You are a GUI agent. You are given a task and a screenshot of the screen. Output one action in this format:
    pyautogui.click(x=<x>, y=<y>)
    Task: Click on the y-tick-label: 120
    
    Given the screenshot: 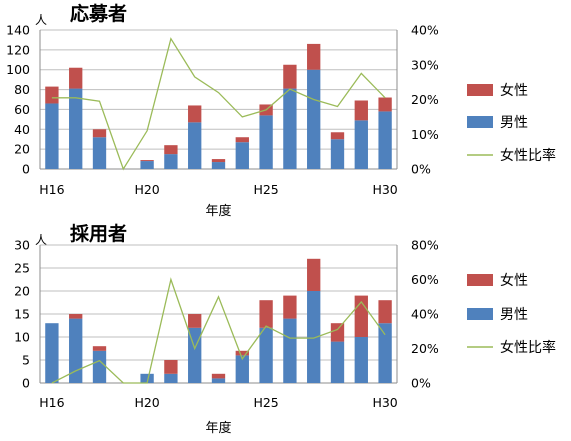 What is the action you would take?
    pyautogui.click(x=18, y=49)
    